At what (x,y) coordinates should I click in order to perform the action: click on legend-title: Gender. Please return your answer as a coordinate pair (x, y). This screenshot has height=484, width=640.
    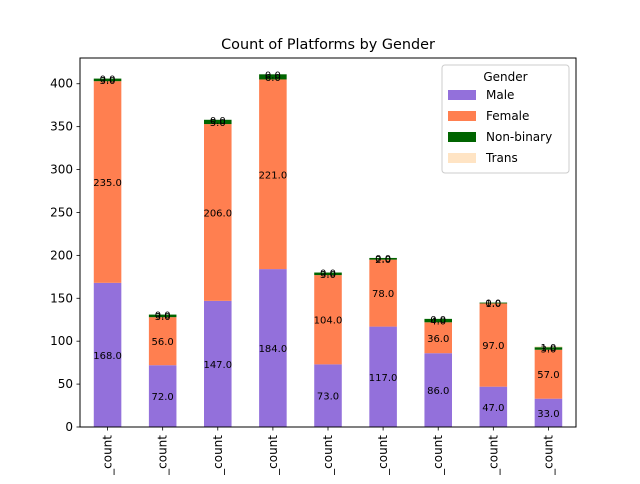
    Looking at the image, I should click on (505, 77).